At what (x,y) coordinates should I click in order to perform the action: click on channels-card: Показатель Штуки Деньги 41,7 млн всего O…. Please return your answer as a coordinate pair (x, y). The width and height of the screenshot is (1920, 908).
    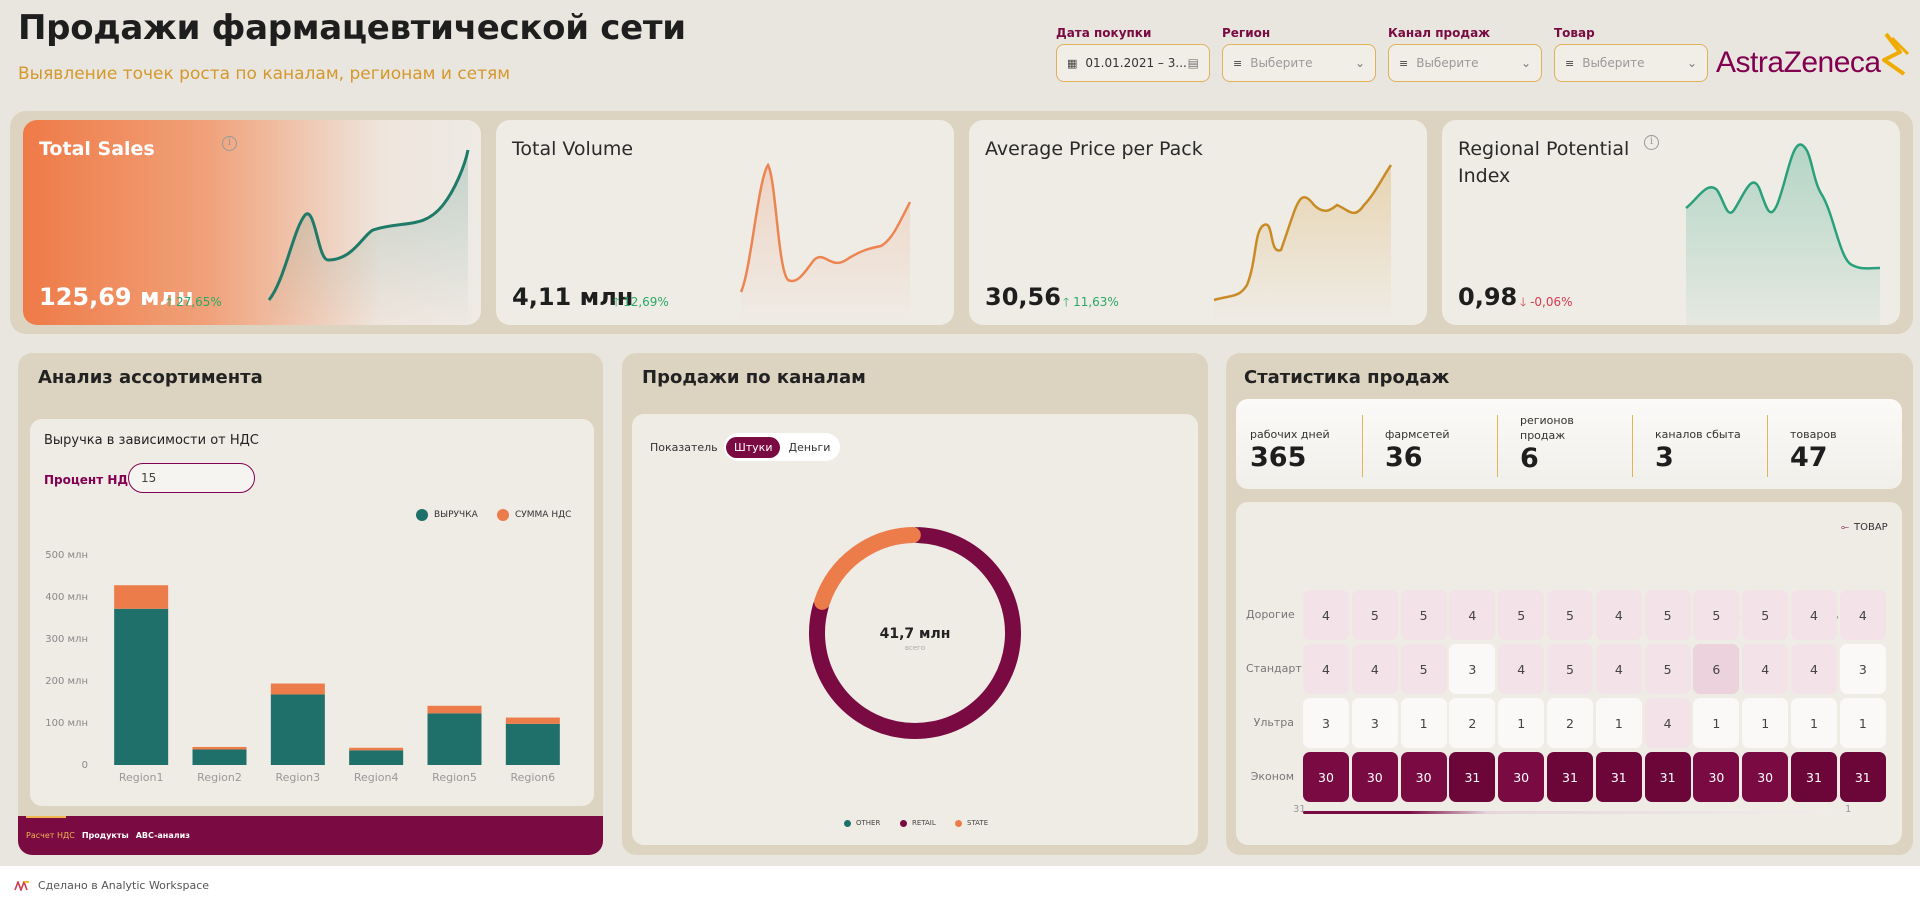
    Looking at the image, I should click on (915, 629).